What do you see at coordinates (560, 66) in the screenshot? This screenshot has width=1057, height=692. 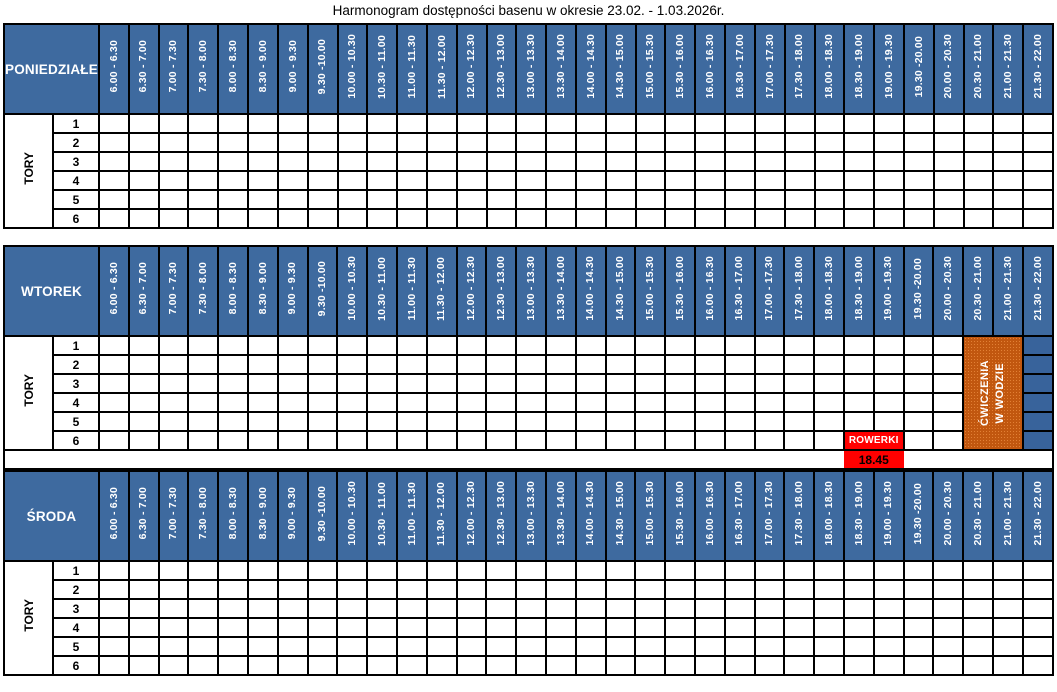 I see `time-slot-label: 13.30 - 14.00` at bounding box center [560, 66].